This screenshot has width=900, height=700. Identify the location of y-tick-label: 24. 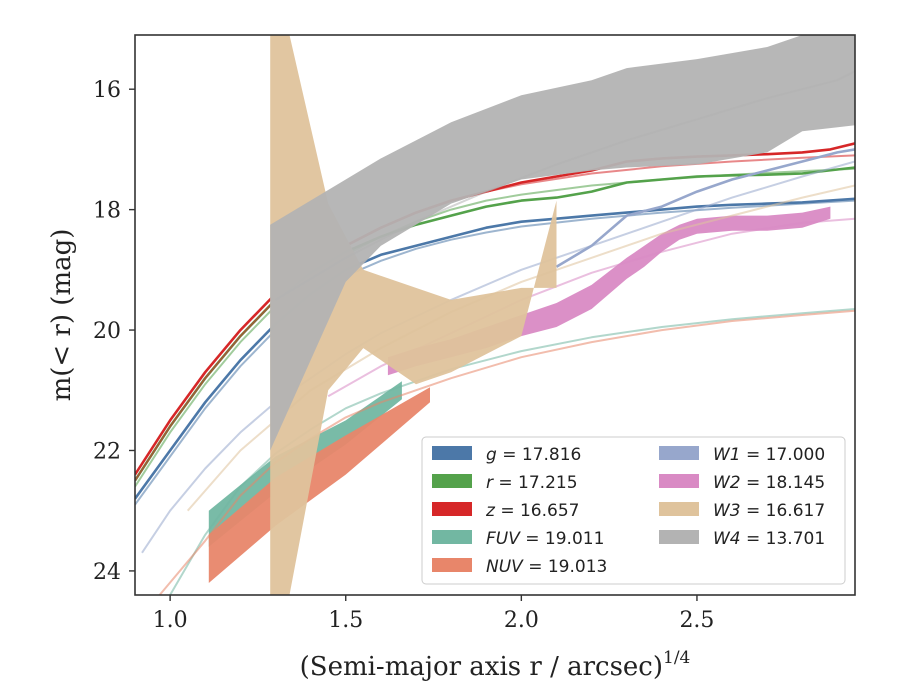
(107, 572).